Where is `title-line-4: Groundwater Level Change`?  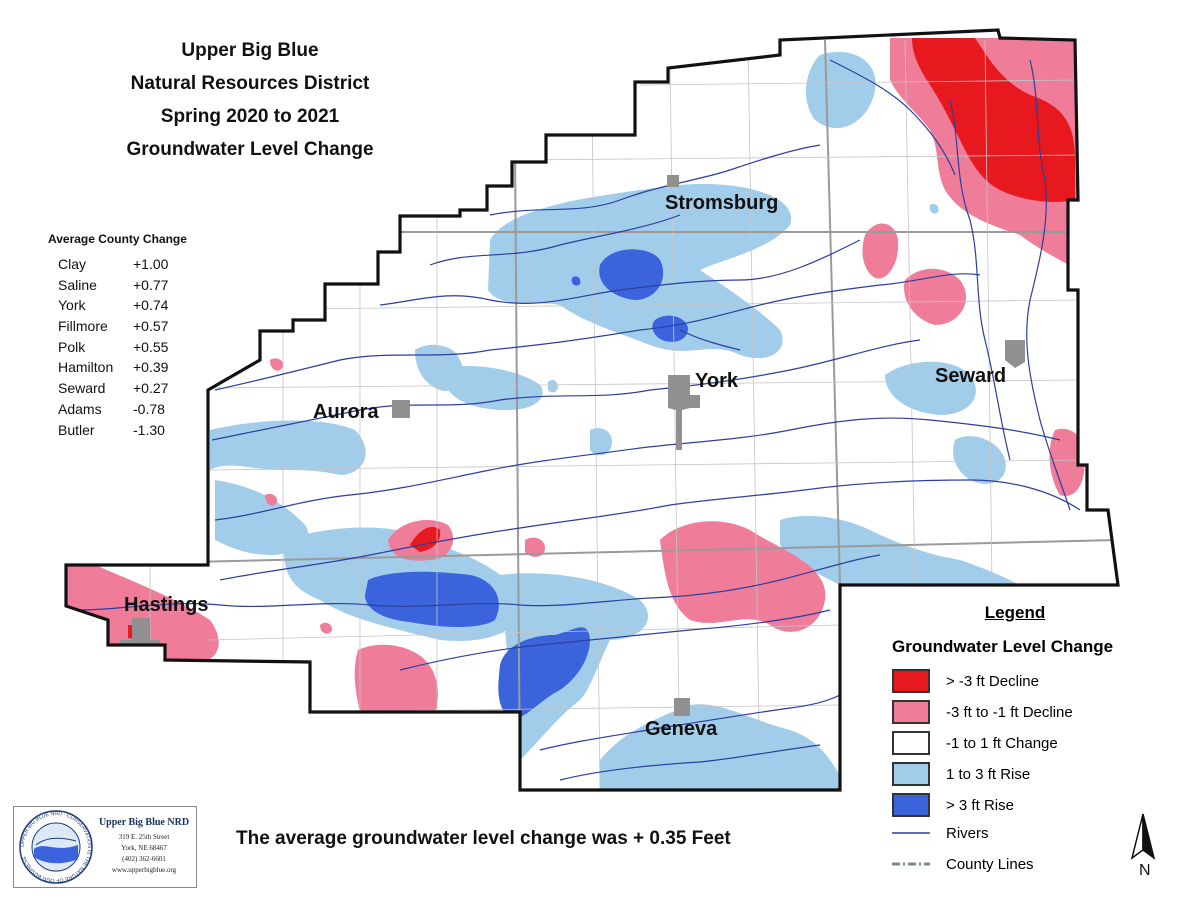
title-line-4: Groundwater Level Change is located at coordinates (250, 149).